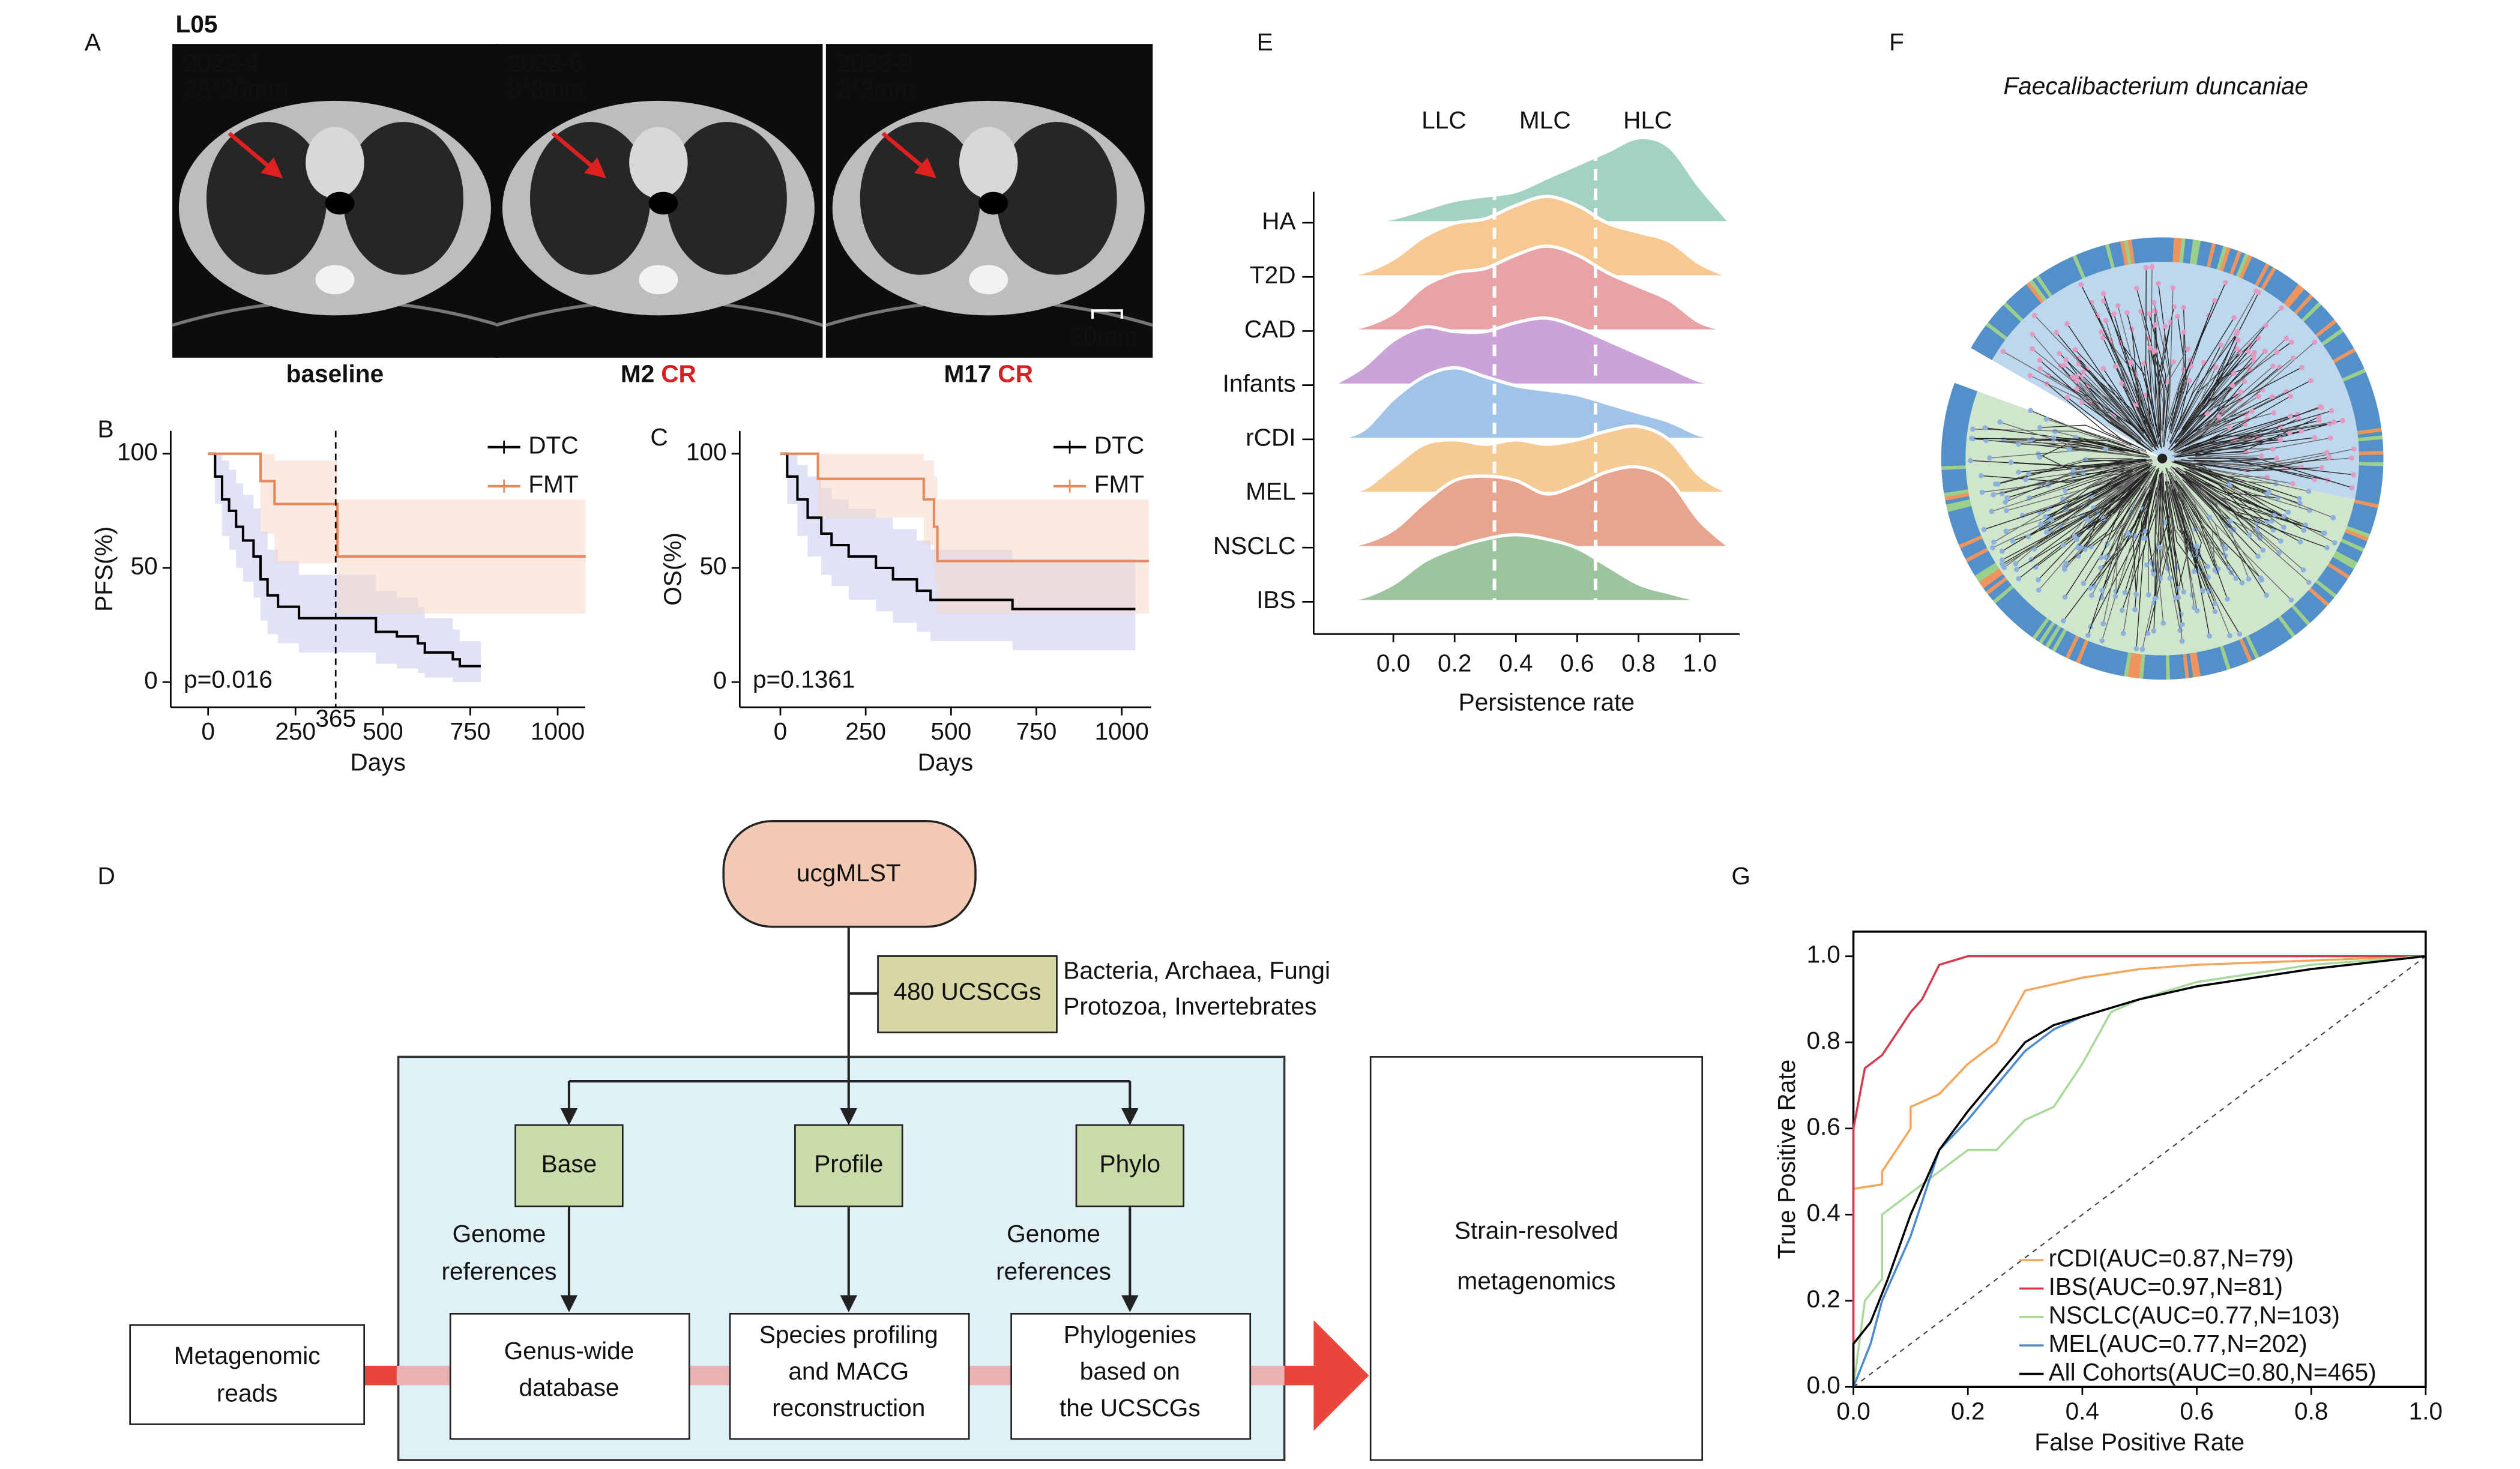 The image size is (2520, 1469). What do you see at coordinates (1853, 1411) in the screenshot?
I see `x-tick-label: 0.0` at bounding box center [1853, 1411].